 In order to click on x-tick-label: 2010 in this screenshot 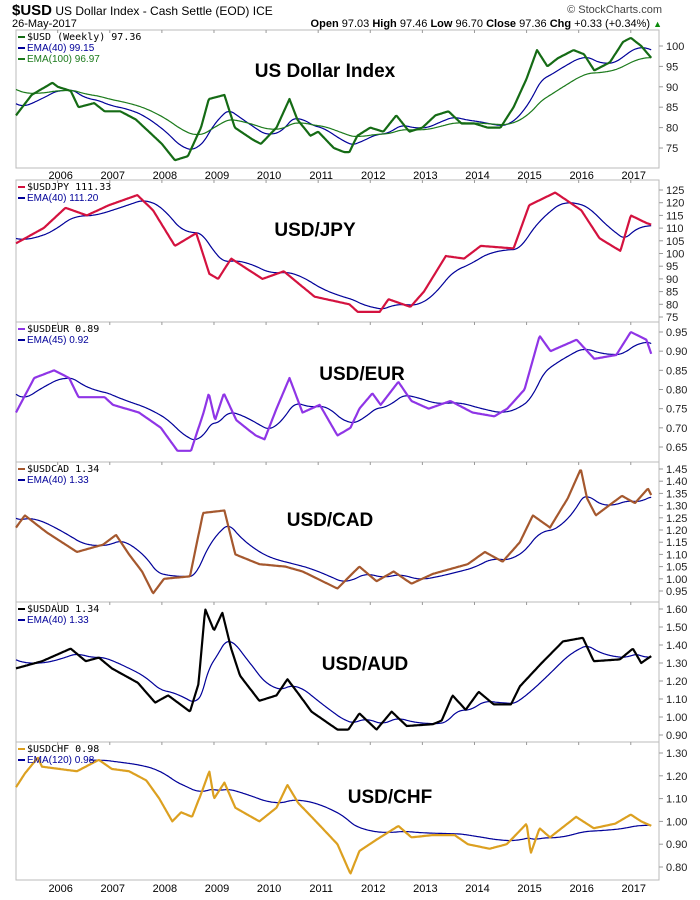, I will do `click(269, 889)`.